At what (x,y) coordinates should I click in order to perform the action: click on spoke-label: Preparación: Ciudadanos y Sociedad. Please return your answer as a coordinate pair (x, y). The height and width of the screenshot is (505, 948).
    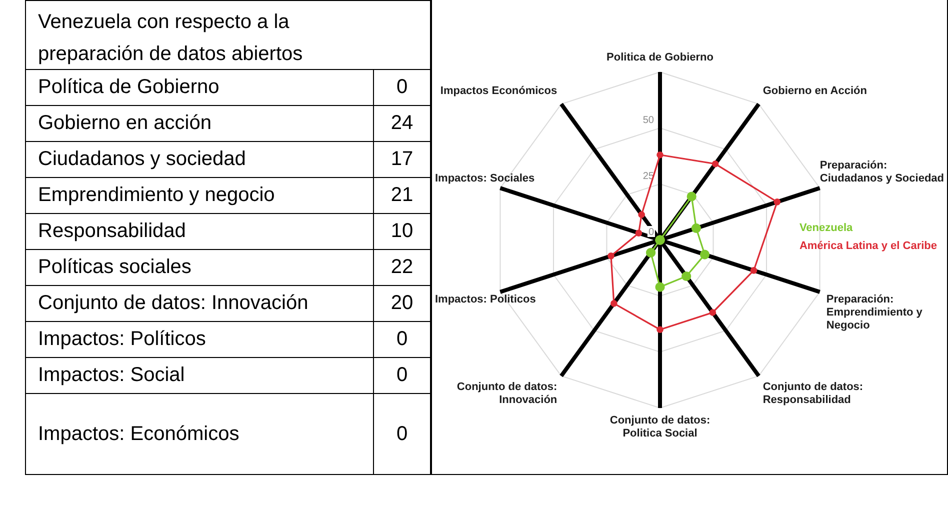
    Looking at the image, I should click on (882, 171).